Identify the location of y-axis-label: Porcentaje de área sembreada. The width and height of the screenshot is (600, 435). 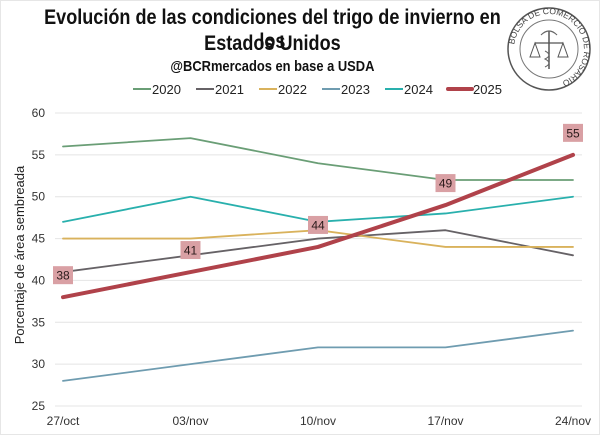
(19, 254).